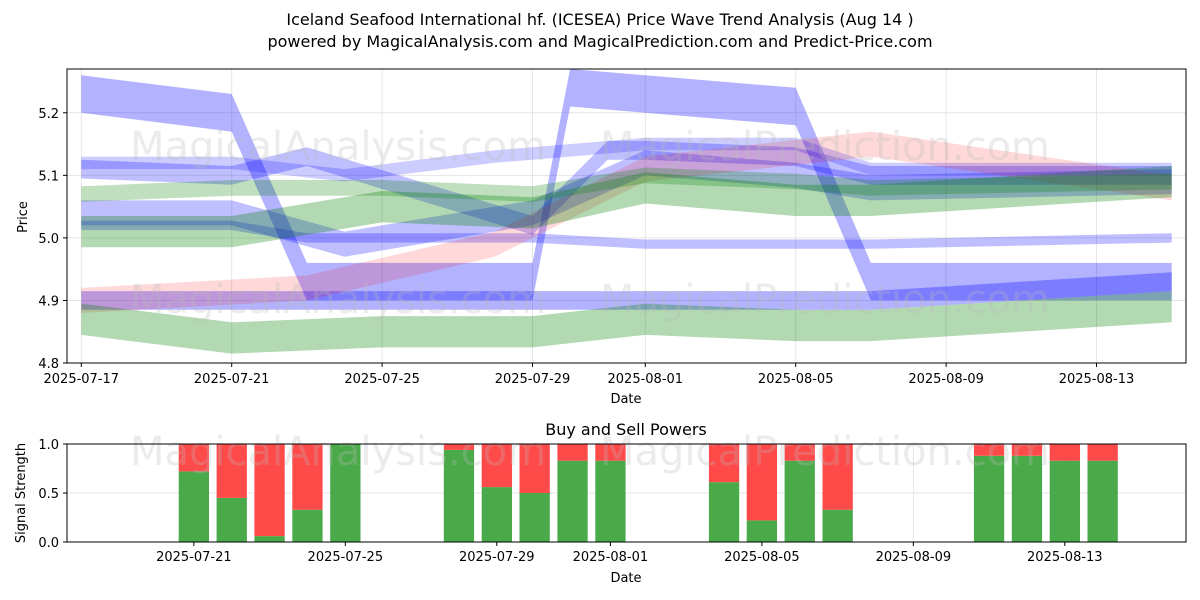 Image resolution: width=1200 pixels, height=600 pixels. I want to click on watermark-5: MagicalAnalysis.com, so click(338, 452).